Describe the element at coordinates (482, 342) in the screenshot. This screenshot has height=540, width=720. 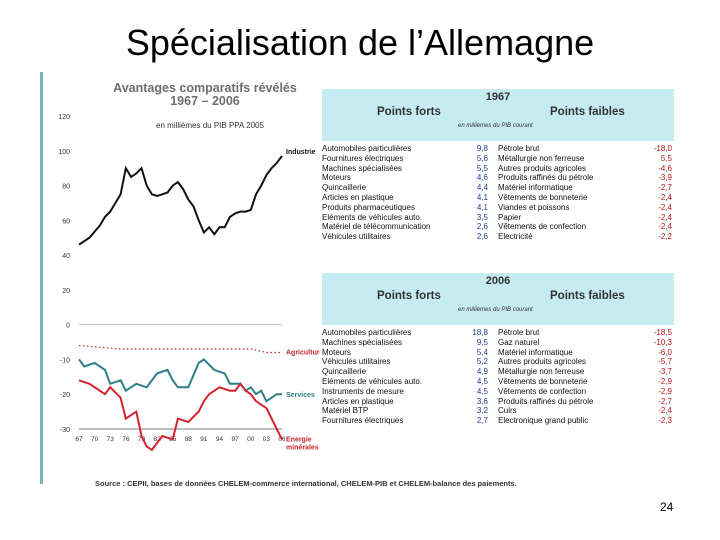
I see `strong-value: 9,5` at that location.